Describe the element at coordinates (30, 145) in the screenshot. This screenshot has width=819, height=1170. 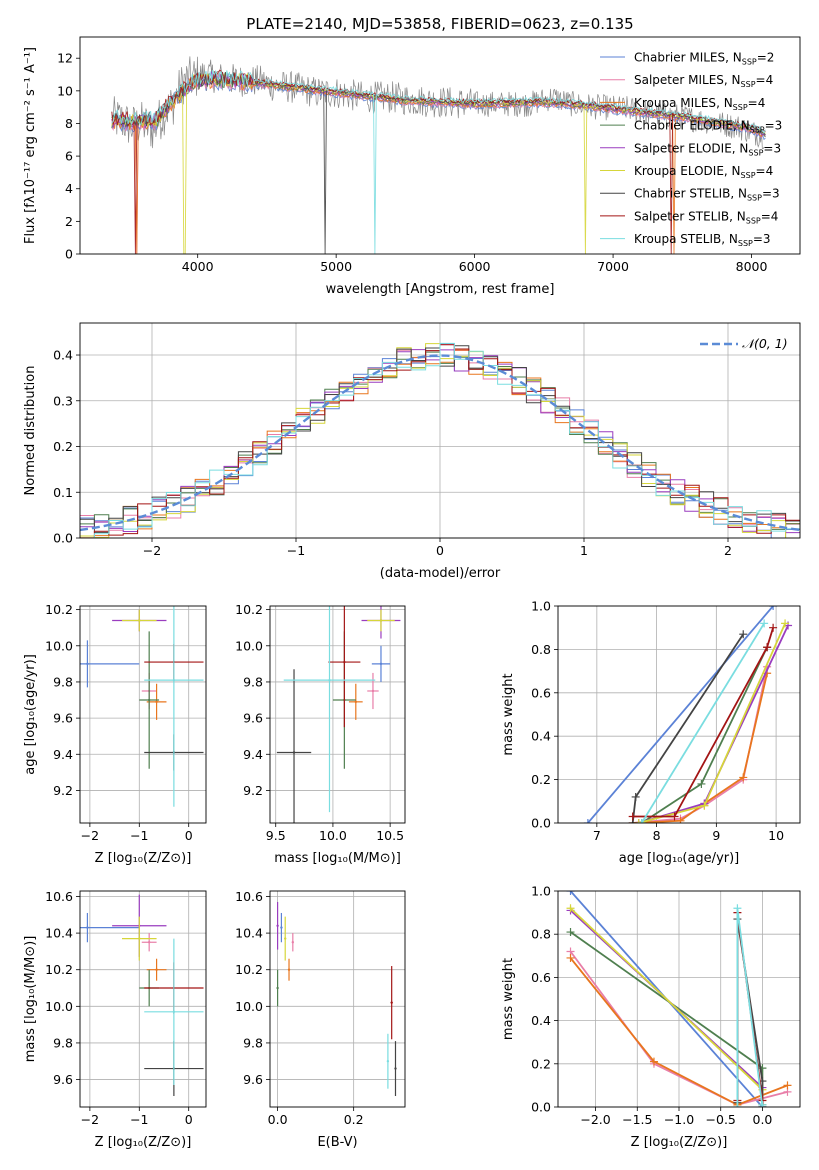
I see `y-axis-label: Flux [fλ10⁻¹⁷ erg cm⁻² s⁻¹ A⁻¹]` at that location.